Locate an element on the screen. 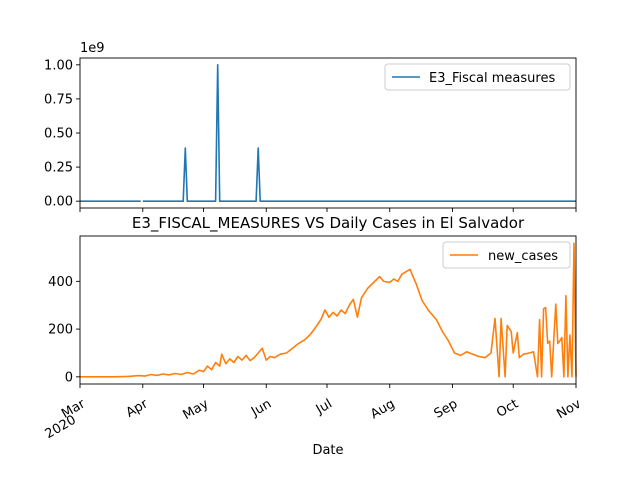 The image size is (640, 480). y-tick-label: 0.00 is located at coordinates (58, 202).